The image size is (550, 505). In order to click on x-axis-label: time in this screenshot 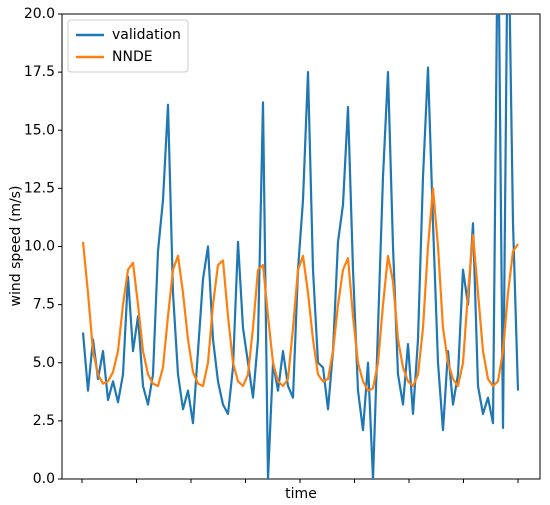, I will do `click(301, 494)`.